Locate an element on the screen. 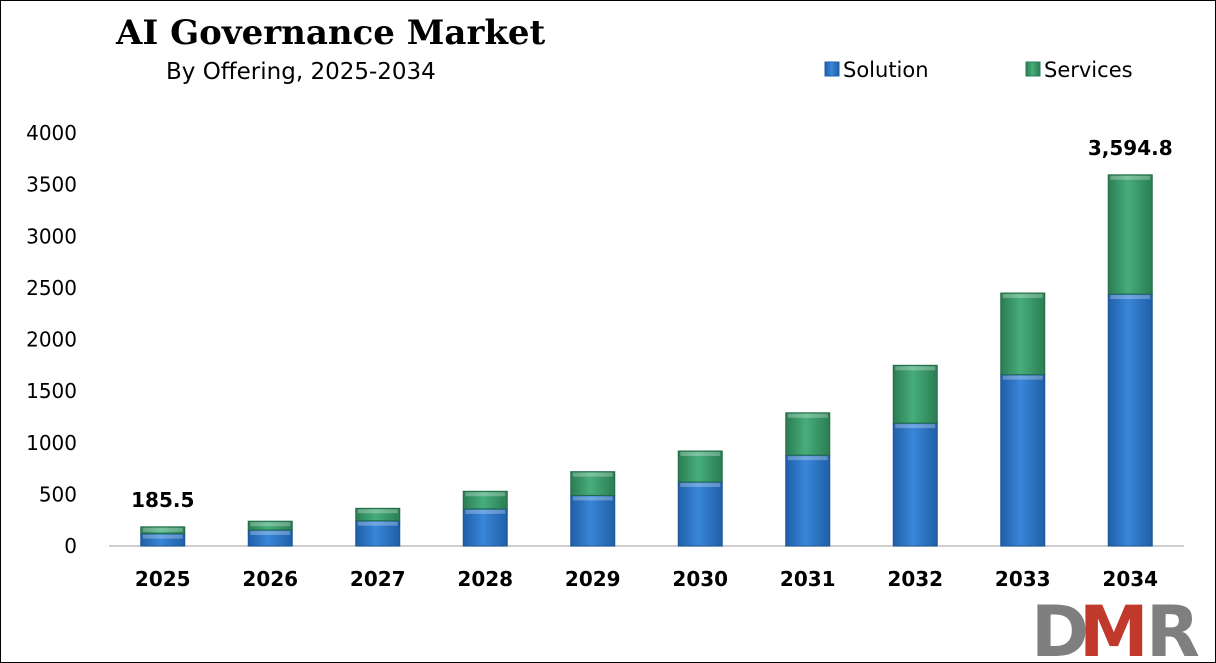  bar-services-2028 is located at coordinates (485, 500).